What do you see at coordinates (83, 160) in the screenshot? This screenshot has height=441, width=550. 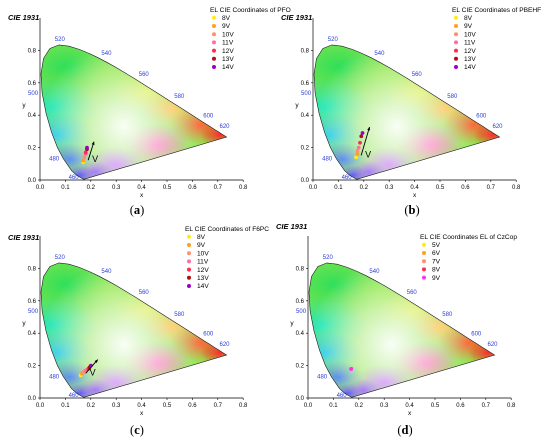 I see `data-point-9V` at bounding box center [83, 160].